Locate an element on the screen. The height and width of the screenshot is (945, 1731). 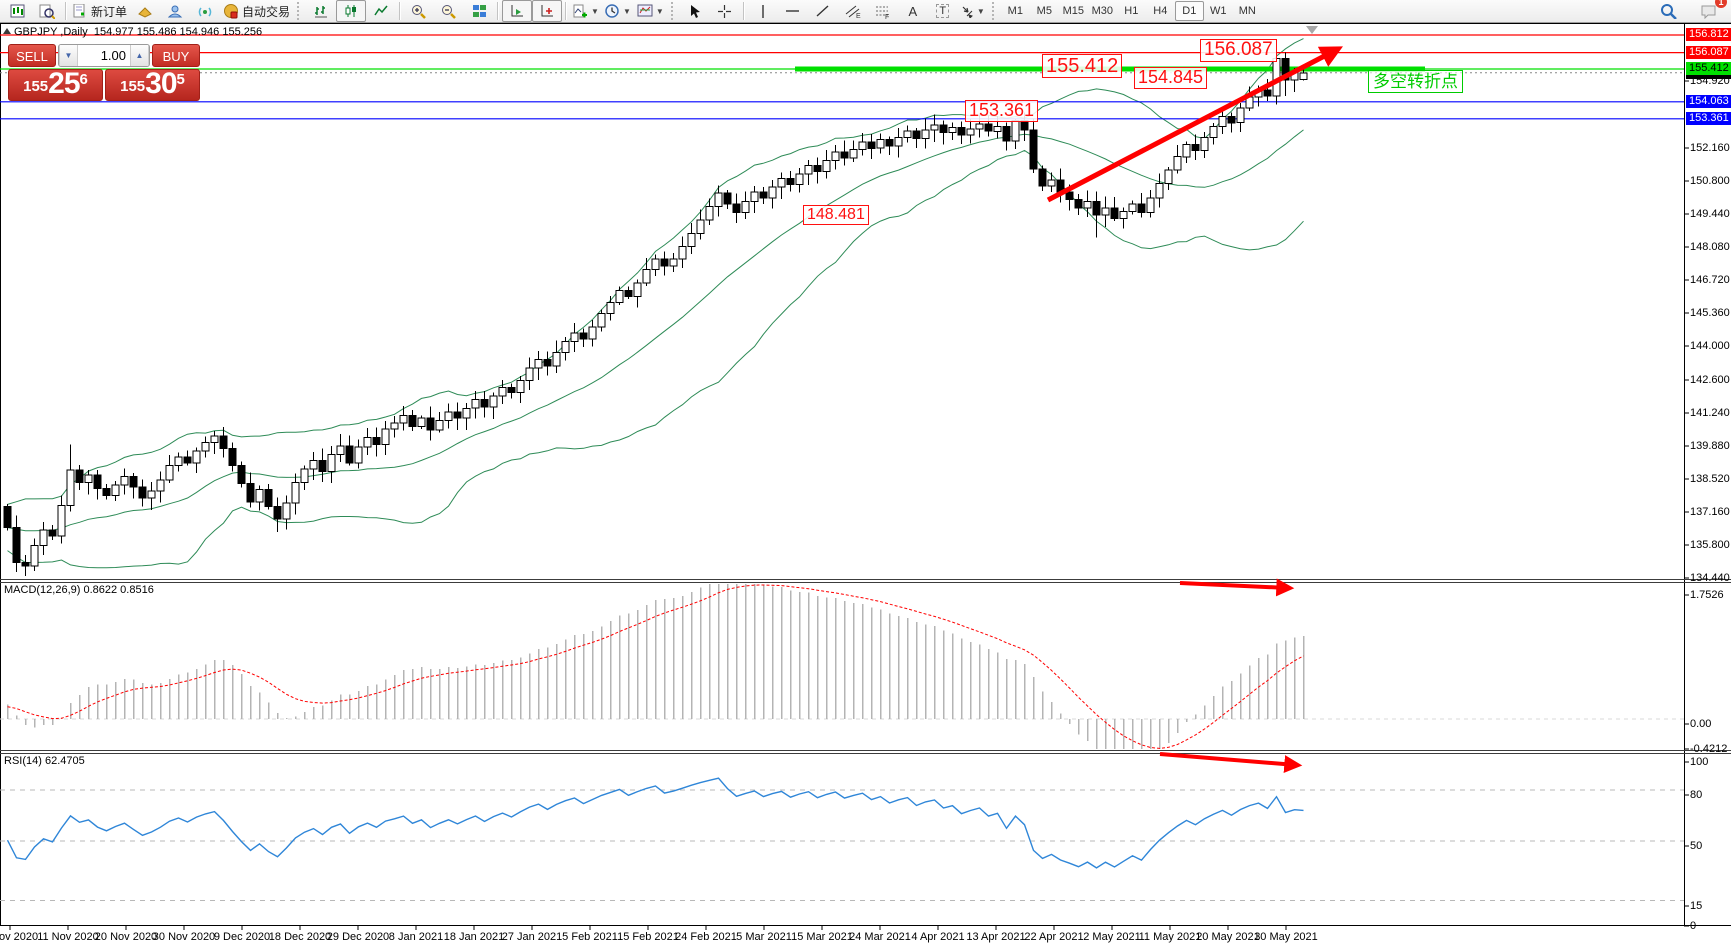
bar-chart-icon is located at coordinates (321, 12).